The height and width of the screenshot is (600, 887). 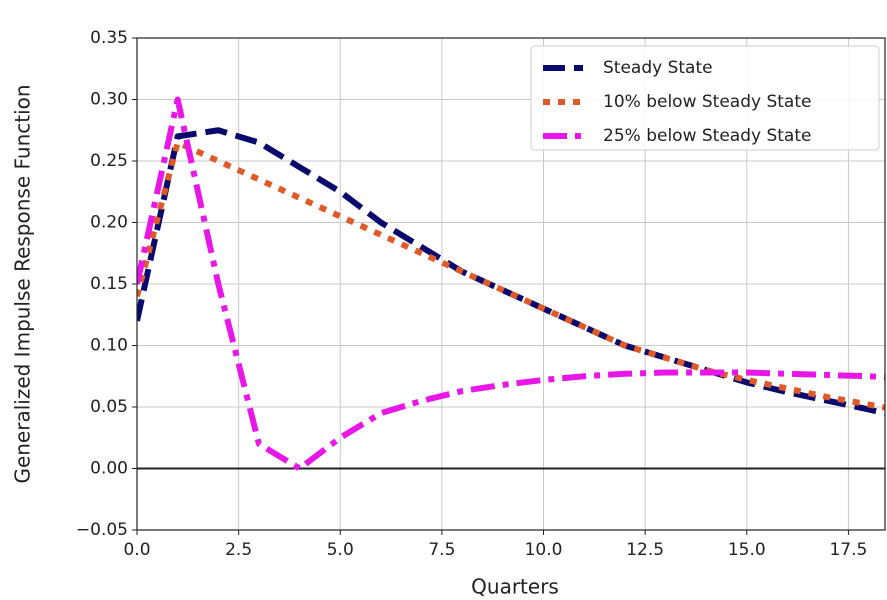 I want to click on y-tick-label: 0.30, so click(x=109, y=100).